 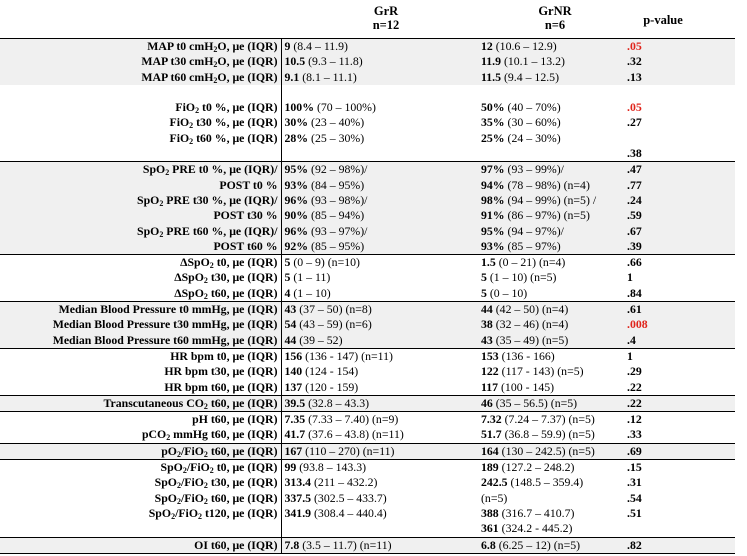 I want to click on p-value: .39, so click(x=678, y=246).